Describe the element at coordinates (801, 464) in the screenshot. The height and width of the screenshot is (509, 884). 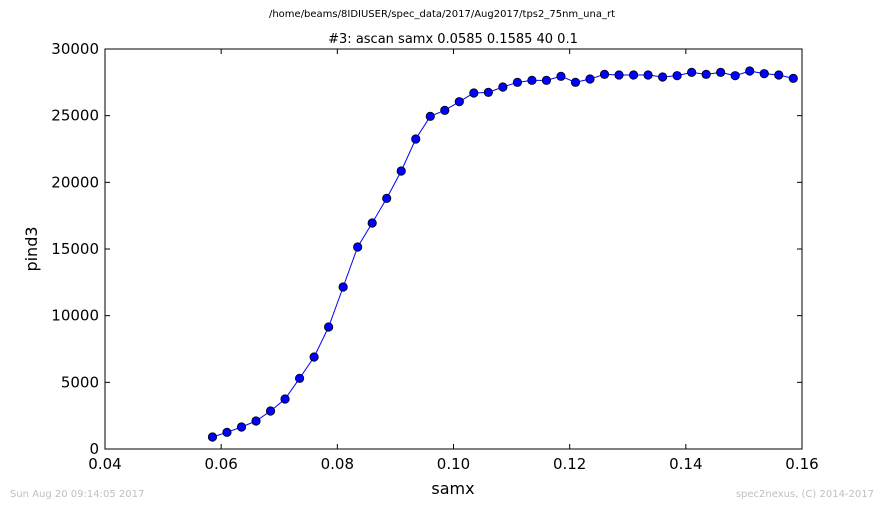
I see `x-tick-label: 0.16` at that location.